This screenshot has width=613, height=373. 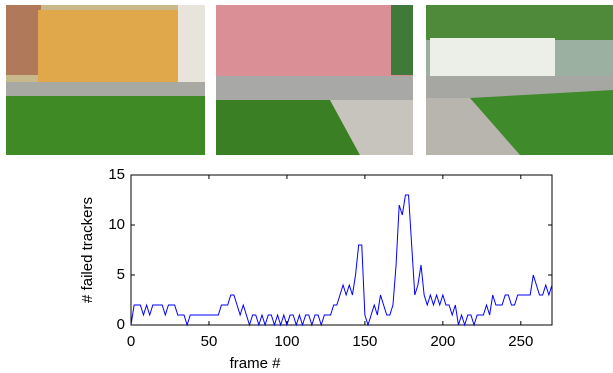 I want to click on x-axis-label: frame #, so click(x=256, y=363).